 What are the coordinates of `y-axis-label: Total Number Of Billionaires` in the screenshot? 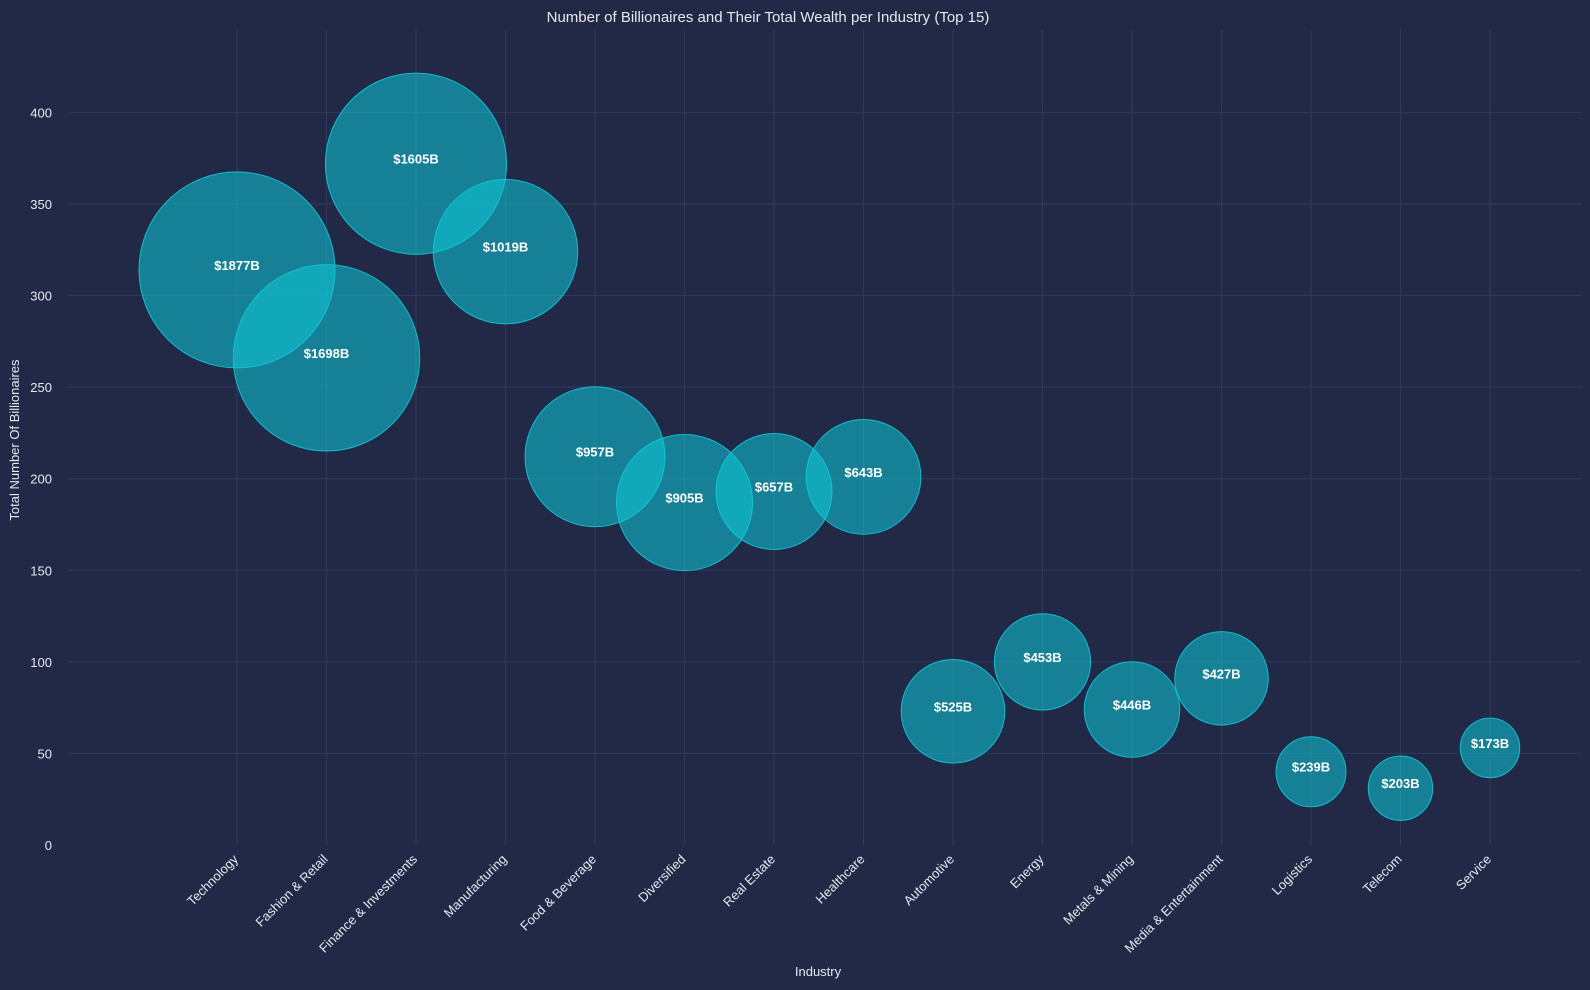 It's located at (14, 440).